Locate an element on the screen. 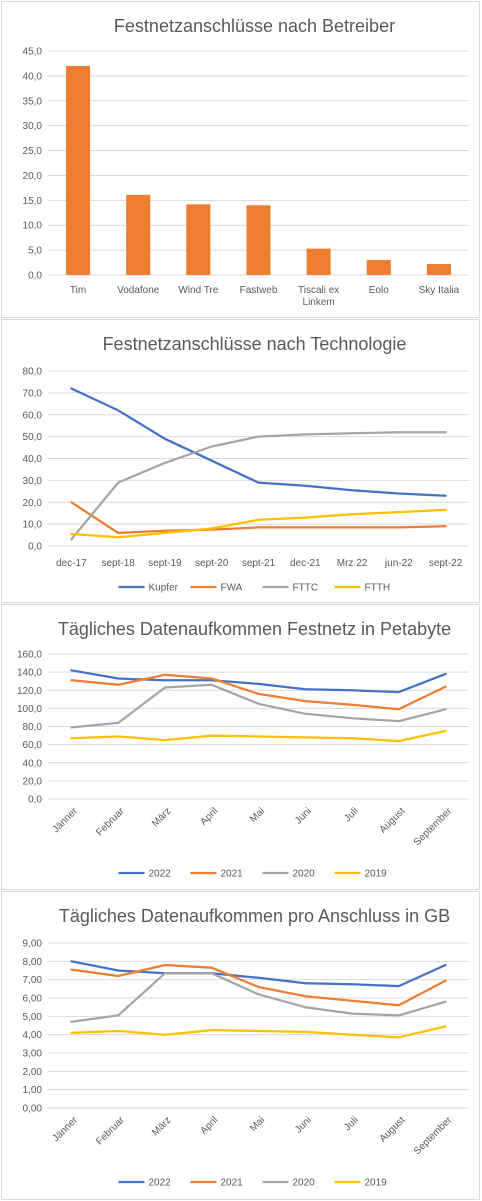 This screenshot has width=482, height=1201. x-tick-label: Vodafone is located at coordinates (138, 290).